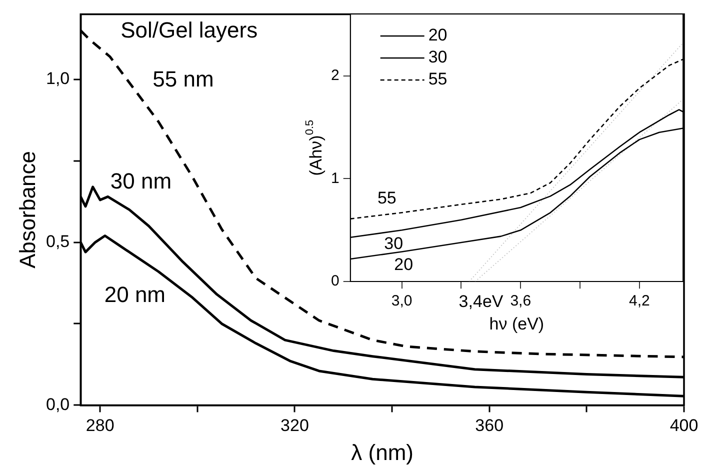 The height and width of the screenshot is (467, 704). I want to click on y-tick-label: 1, so click(335, 178).